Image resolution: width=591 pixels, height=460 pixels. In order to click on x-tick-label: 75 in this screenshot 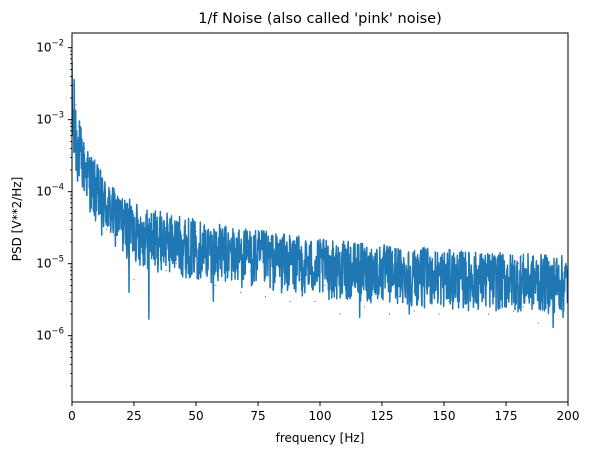, I will do `click(257, 416)`.